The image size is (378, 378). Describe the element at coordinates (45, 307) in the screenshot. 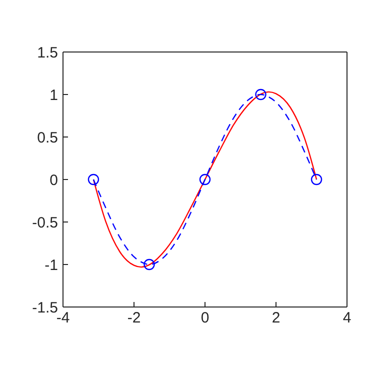

I see `y-tick-label: -1.5` at that location.